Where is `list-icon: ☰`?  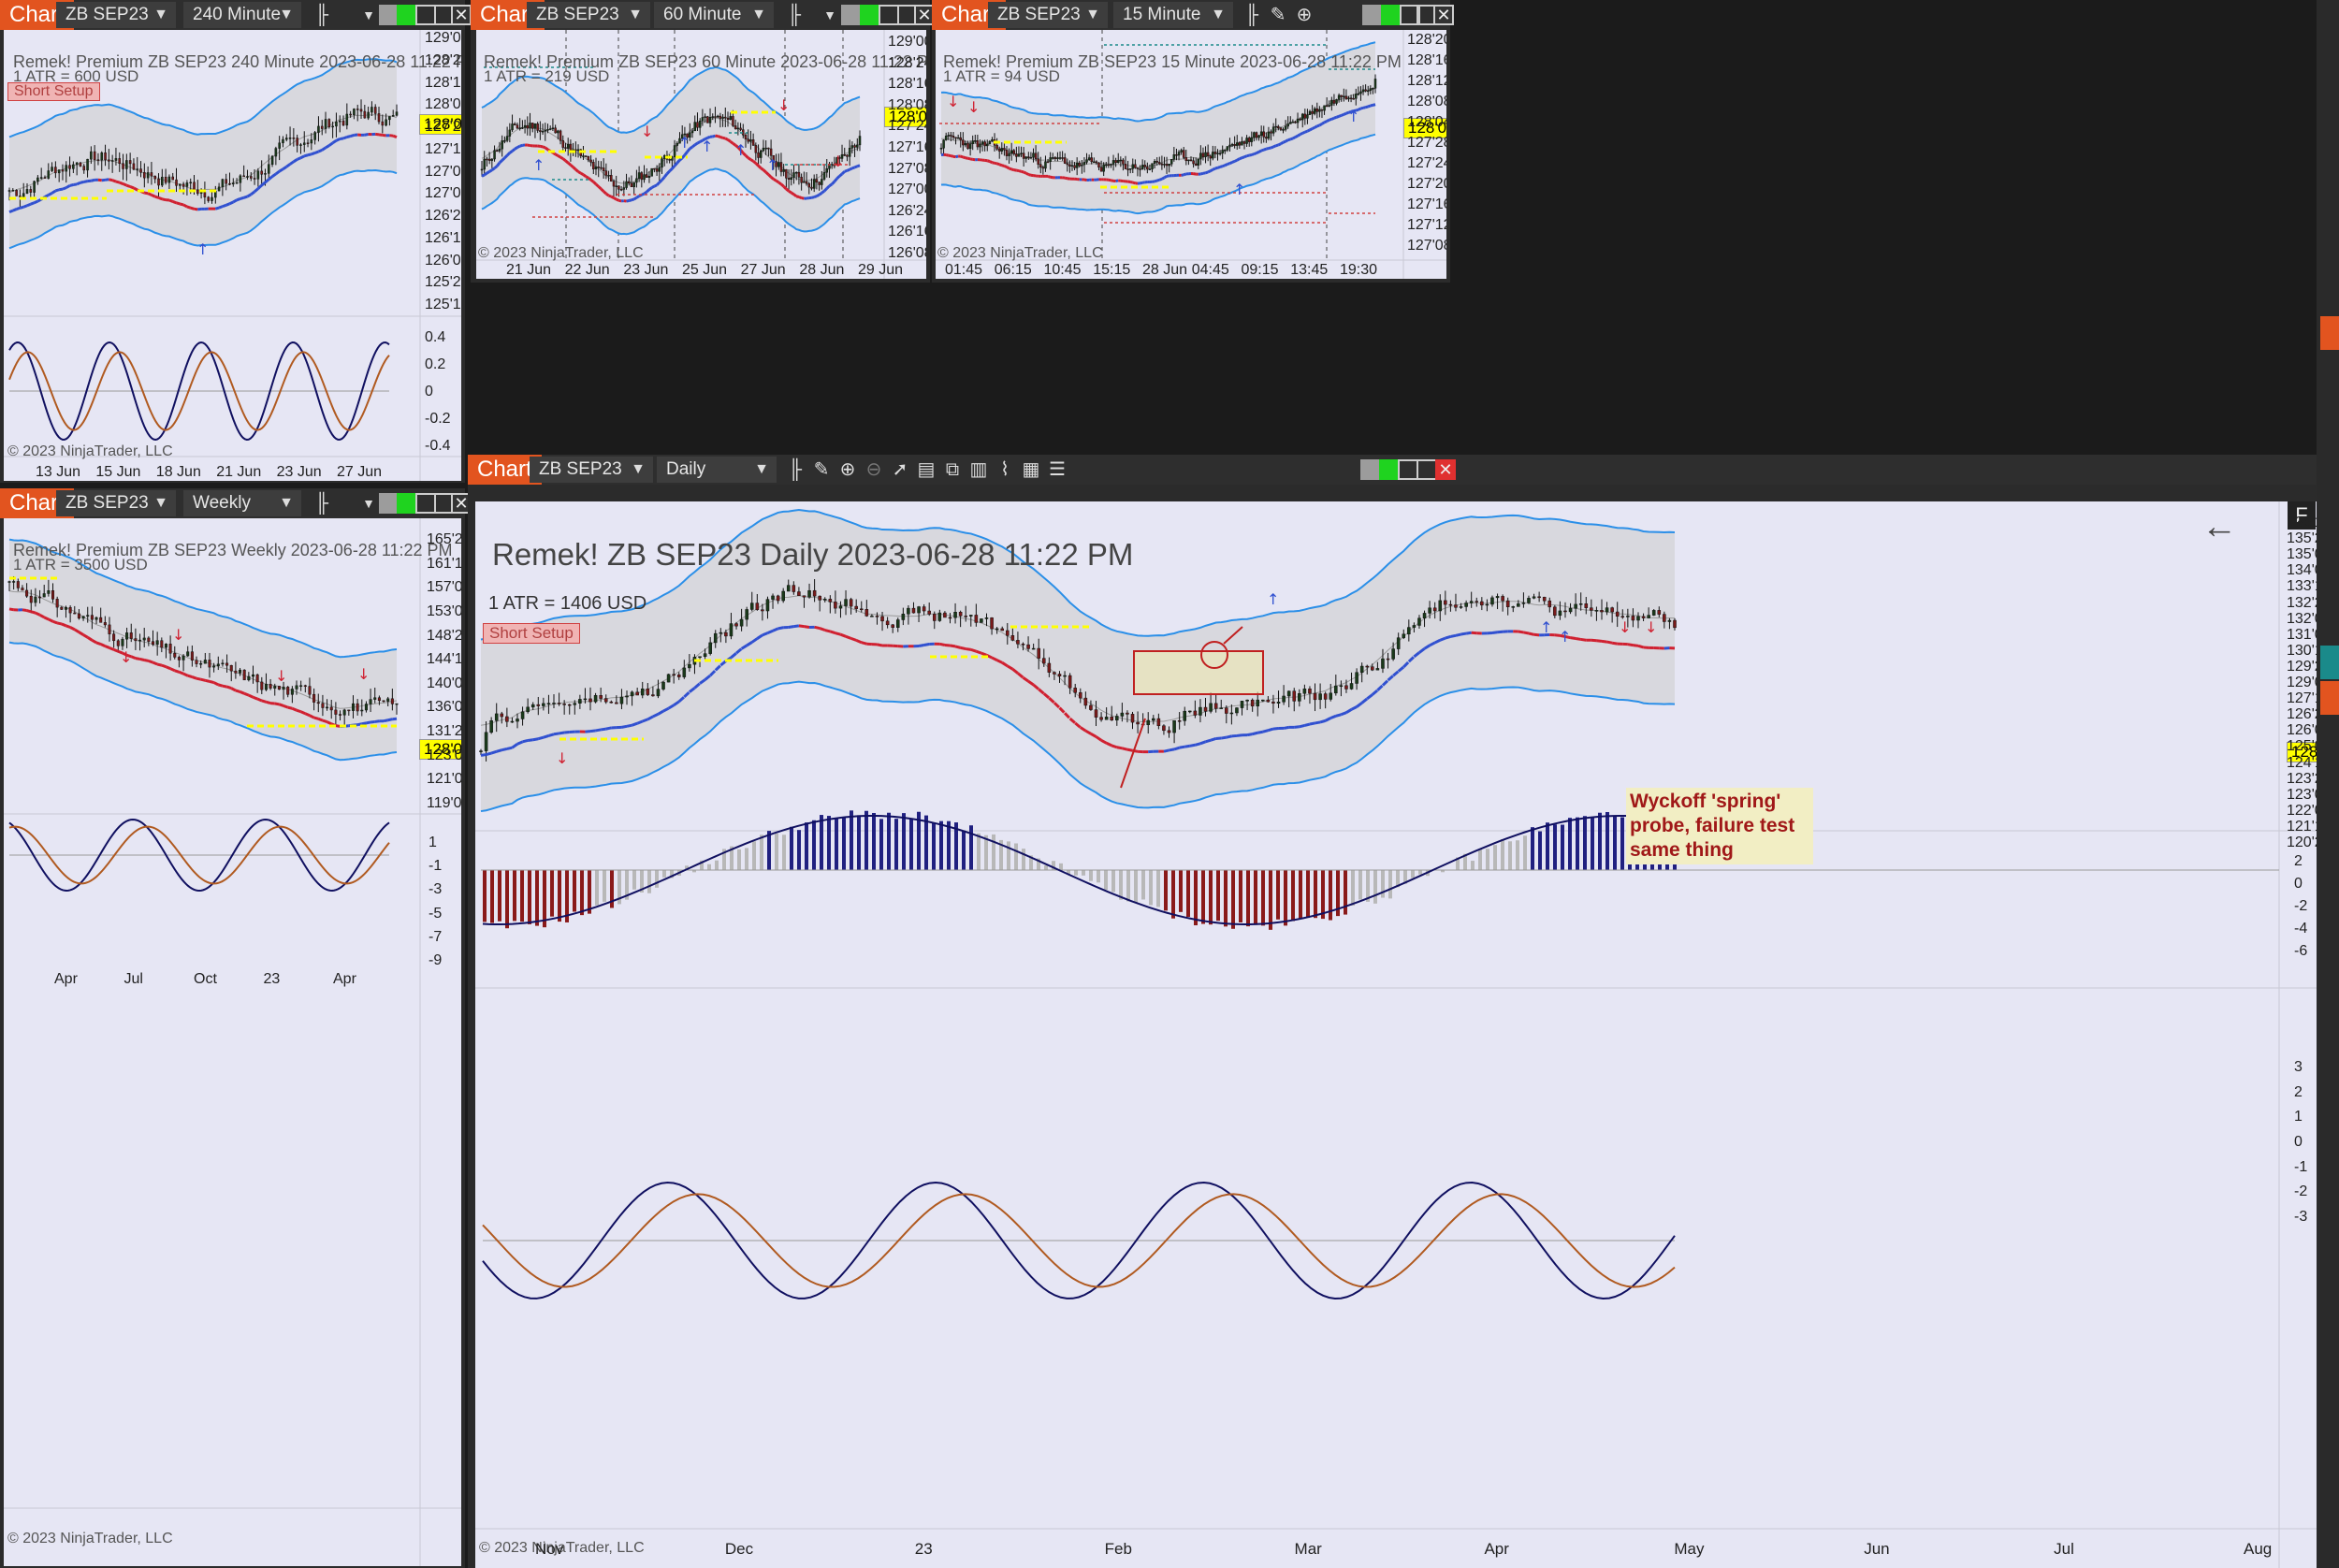 list-icon: ☰ is located at coordinates (1057, 470).